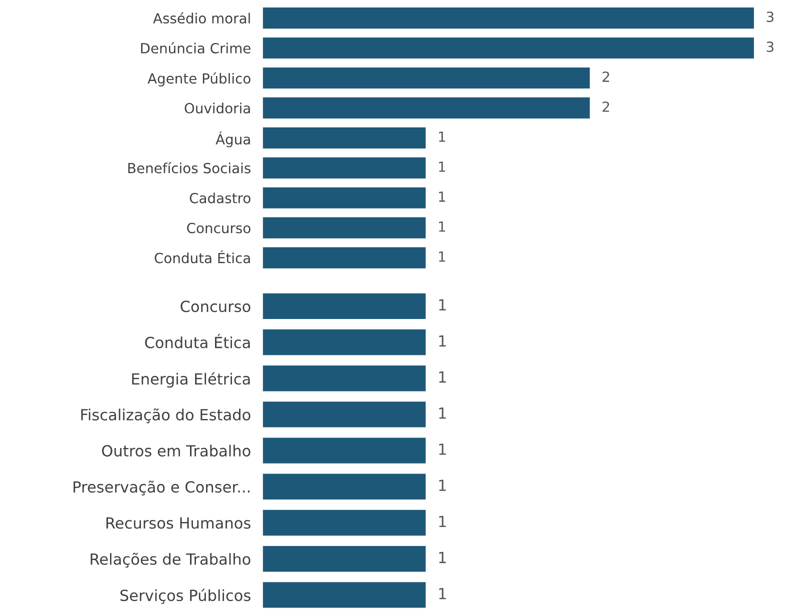 The height and width of the screenshot is (613, 807). Describe the element at coordinates (201, 18) in the screenshot. I see `y-tick-label: Assédio moral` at that location.